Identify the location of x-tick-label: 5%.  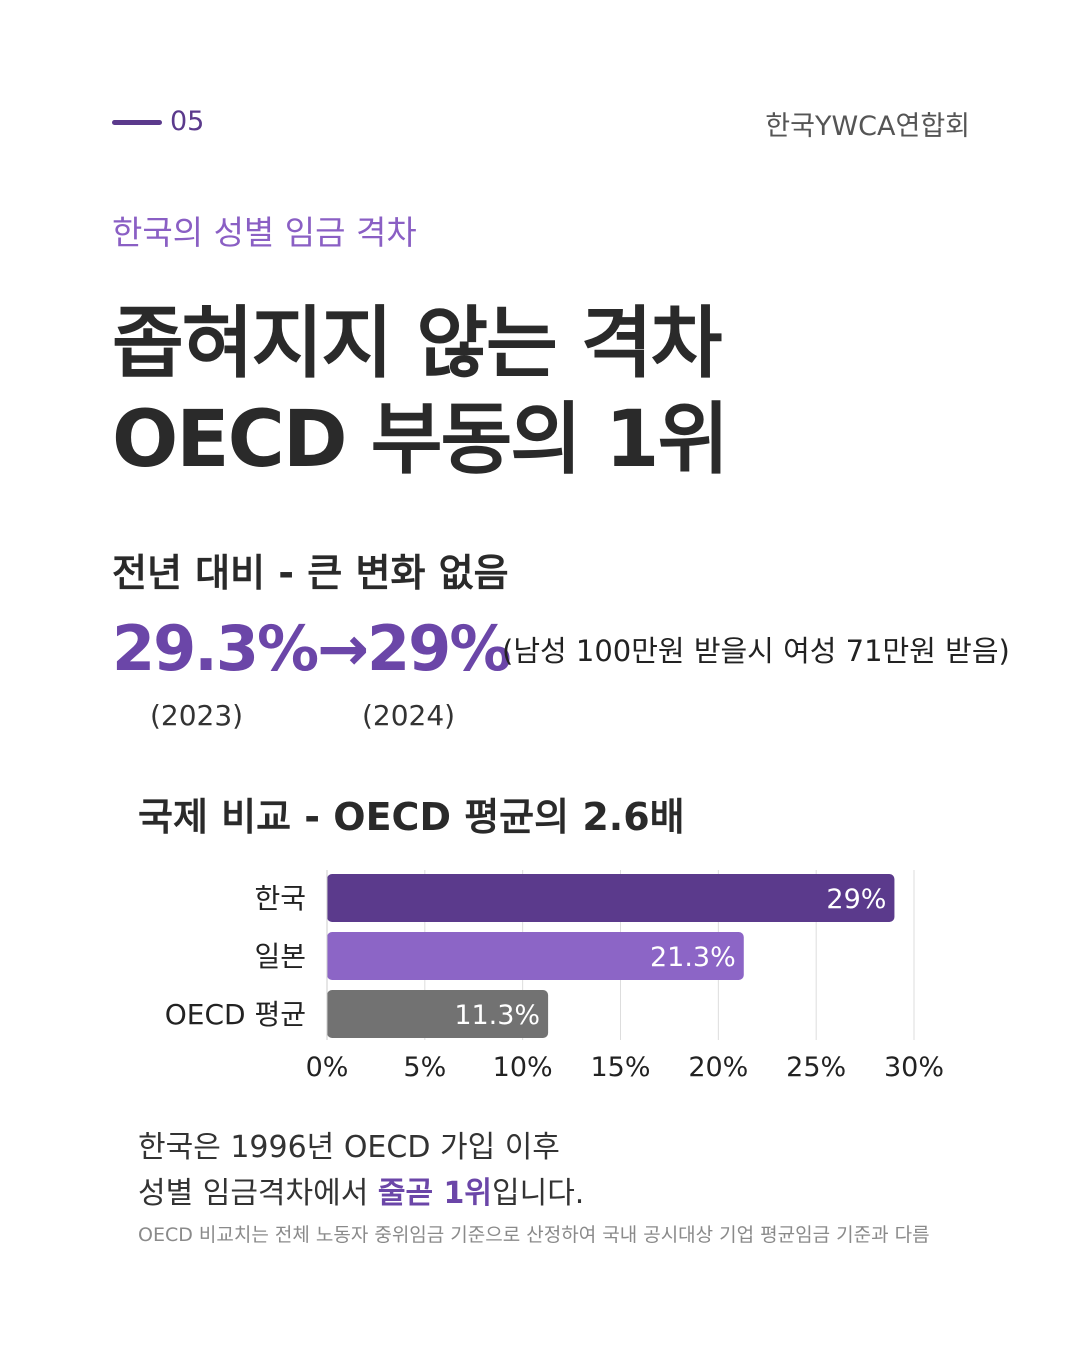
(424, 1067).